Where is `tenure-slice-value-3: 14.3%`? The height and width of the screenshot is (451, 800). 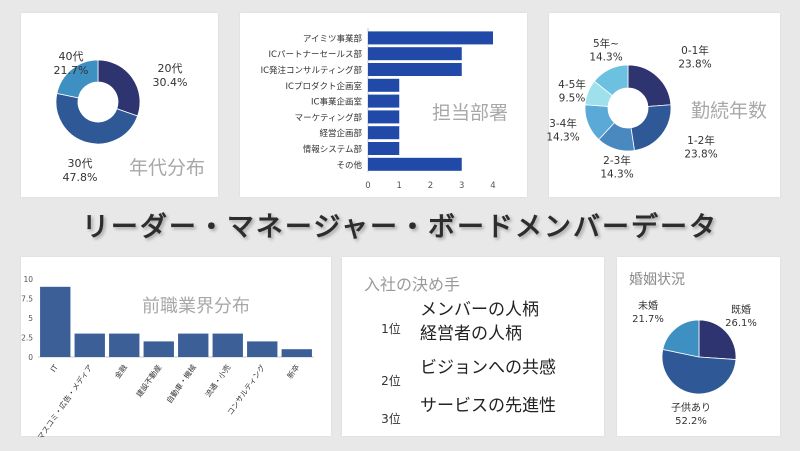
tenure-slice-value-3: 14.3% is located at coordinates (562, 138).